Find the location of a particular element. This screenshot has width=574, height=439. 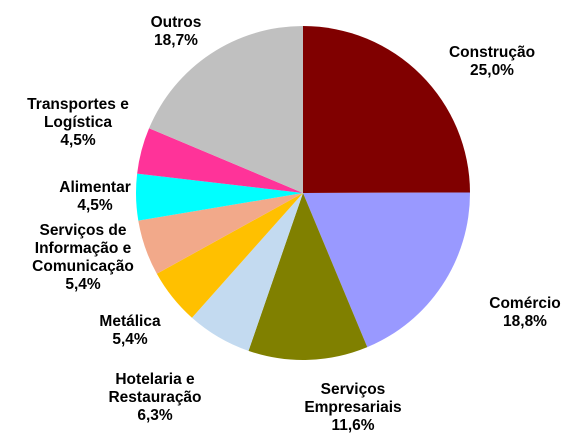

category-label: Outros is located at coordinates (176, 22).